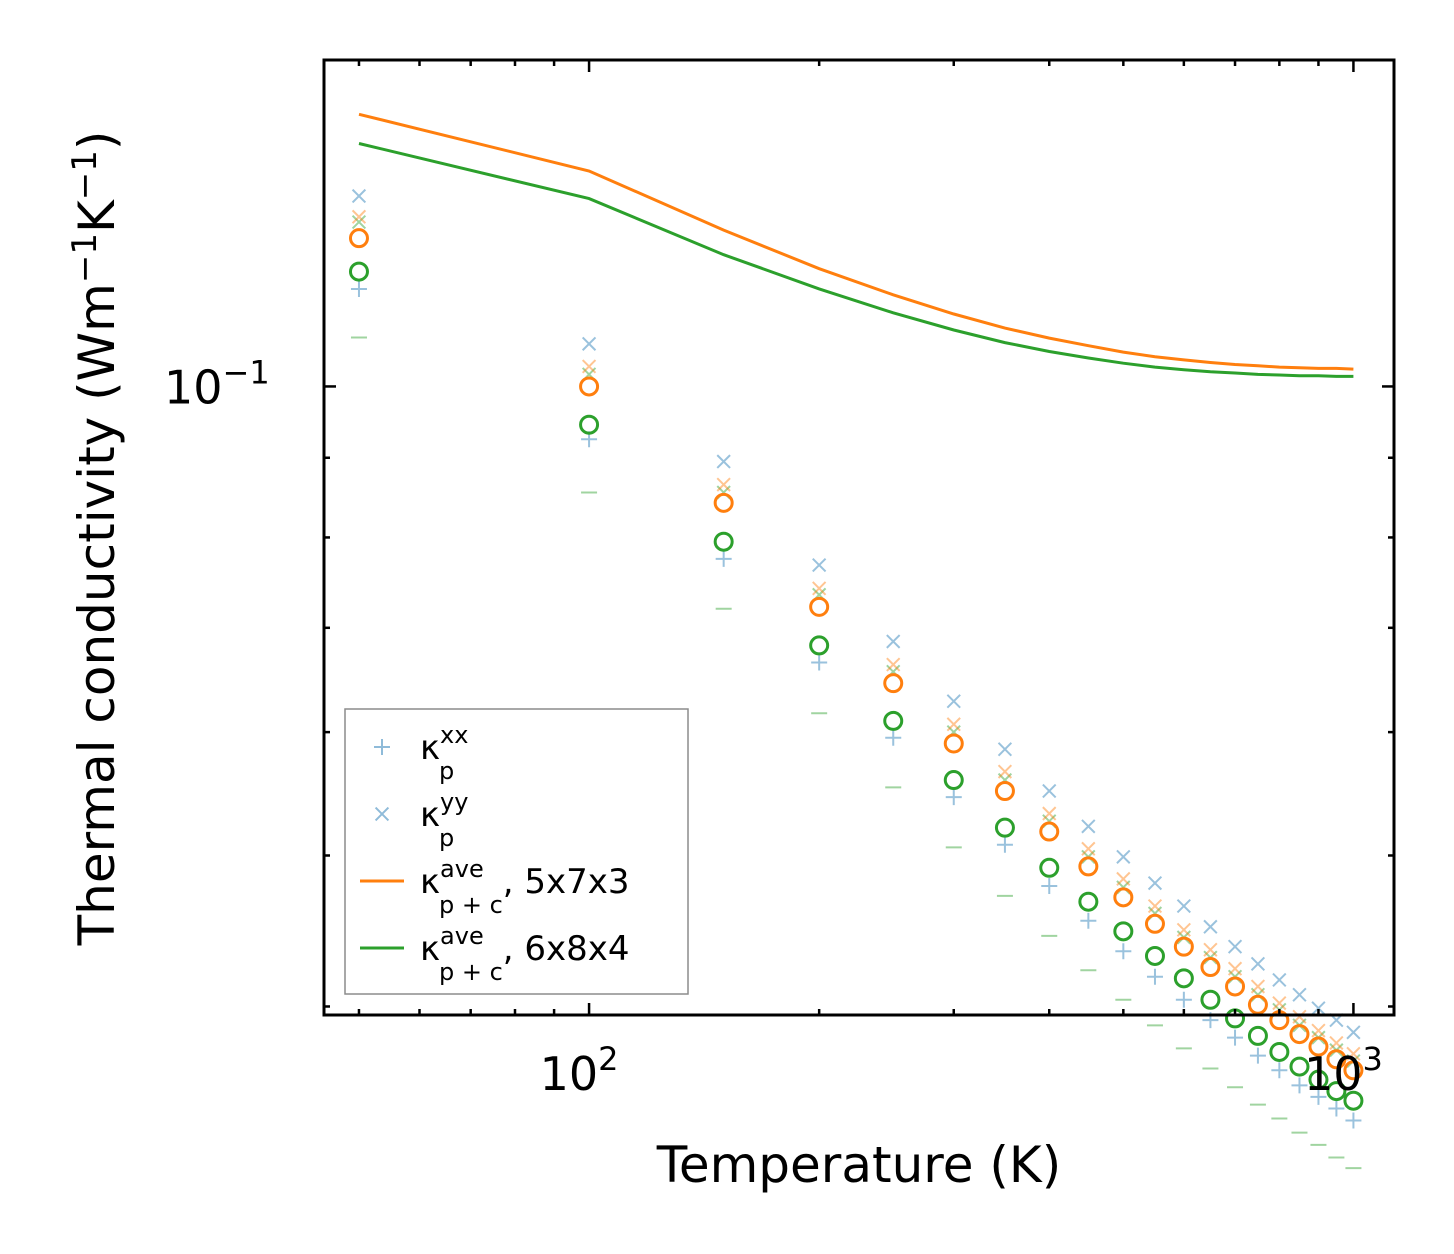 This screenshot has height=1254, width=1454. I want to click on lines-layer, so click(856, 245).